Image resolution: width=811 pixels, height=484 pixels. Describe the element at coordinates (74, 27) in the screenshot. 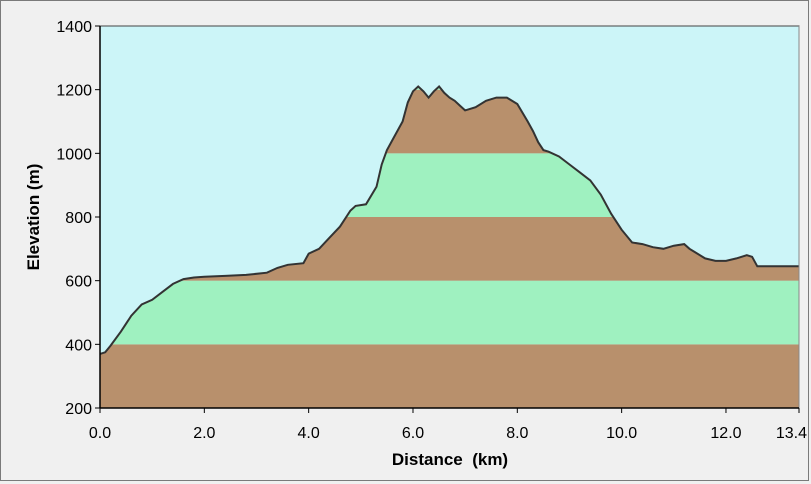

I see `y-tick-label: 1400` at that location.